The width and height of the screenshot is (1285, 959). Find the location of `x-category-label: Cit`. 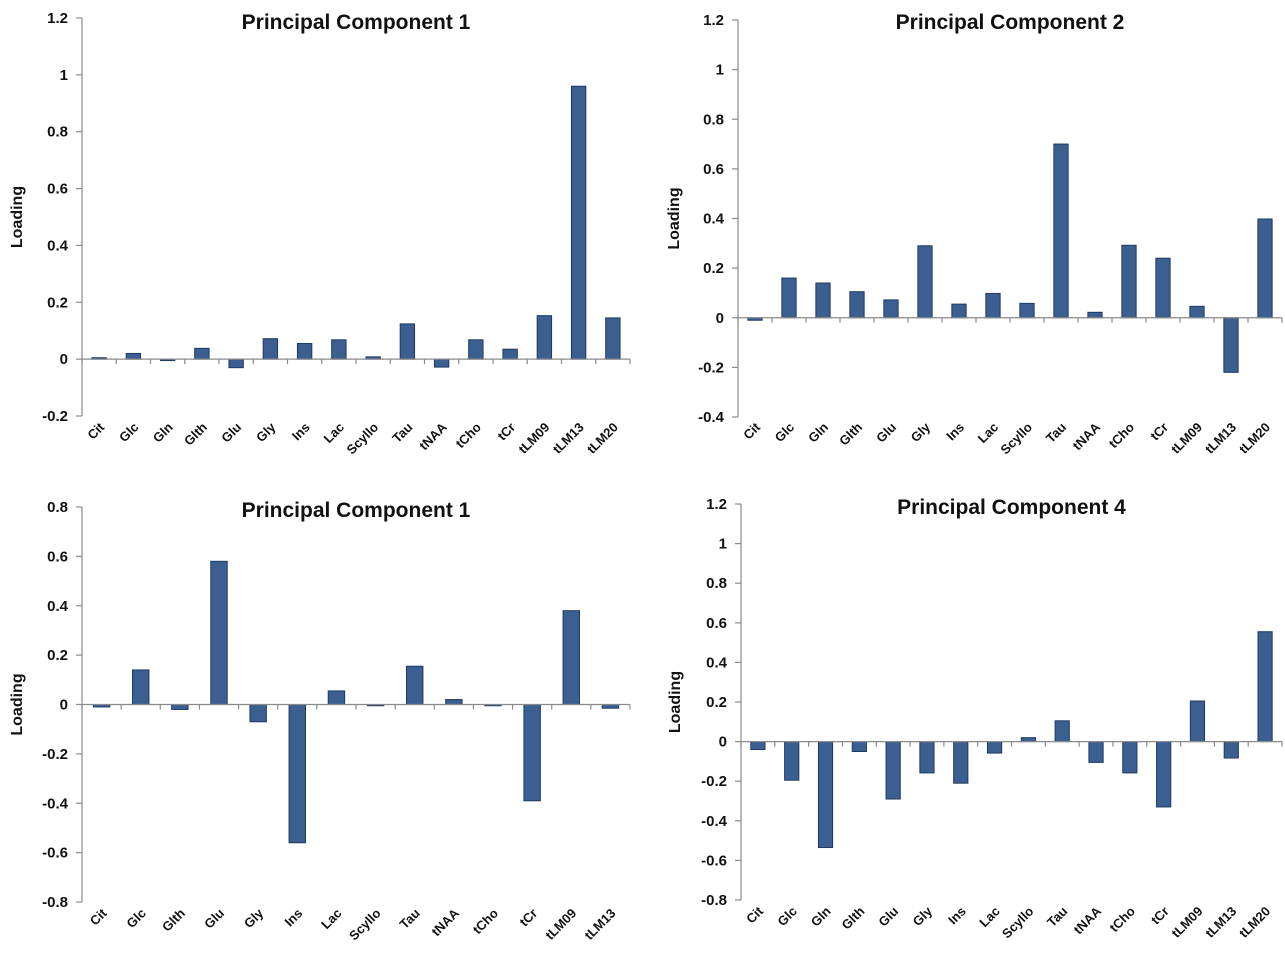

x-category-label: Cit is located at coordinates (754, 914).